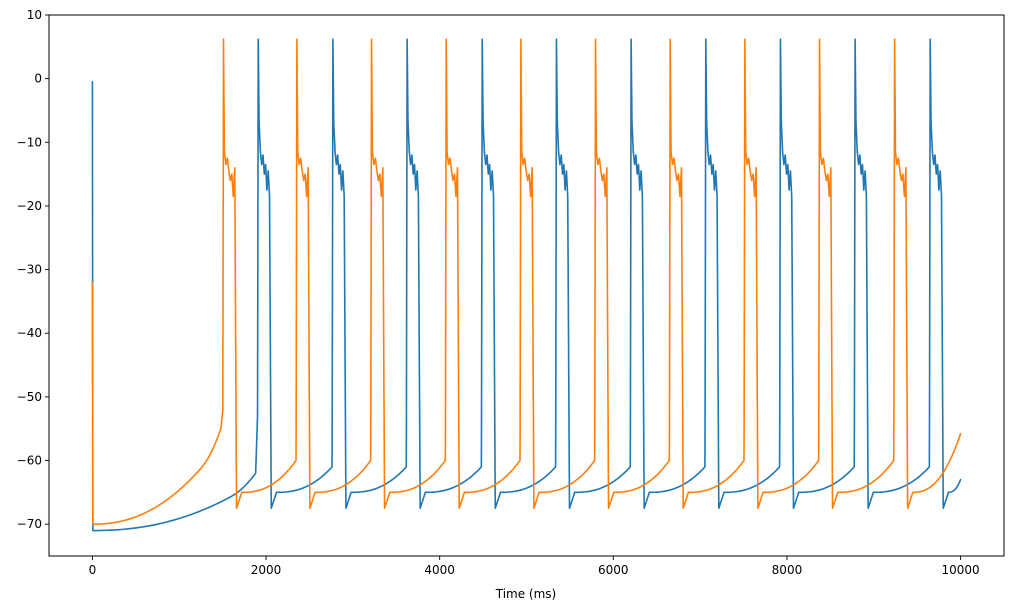  Describe the element at coordinates (93, 570) in the screenshot. I see `x-tick-label: 0` at that location.